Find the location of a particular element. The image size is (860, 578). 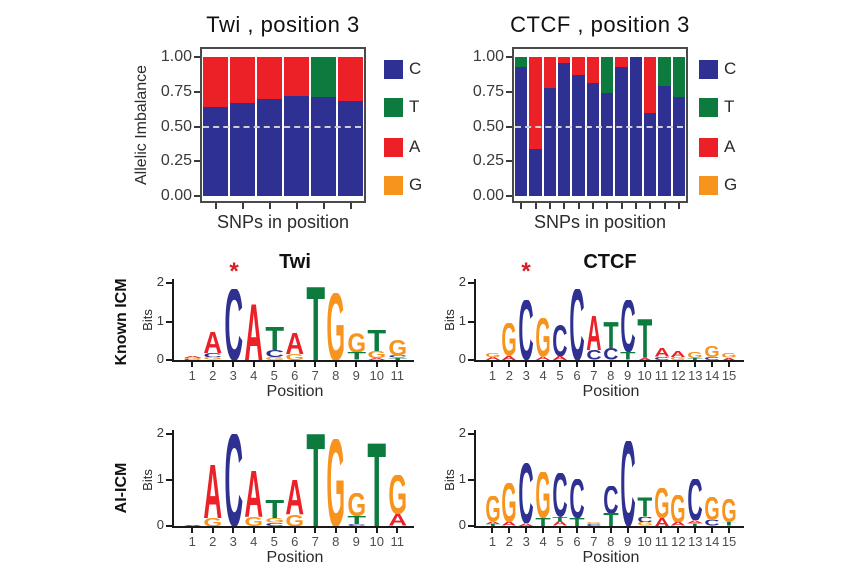

logo-column: G is located at coordinates (336, 326).